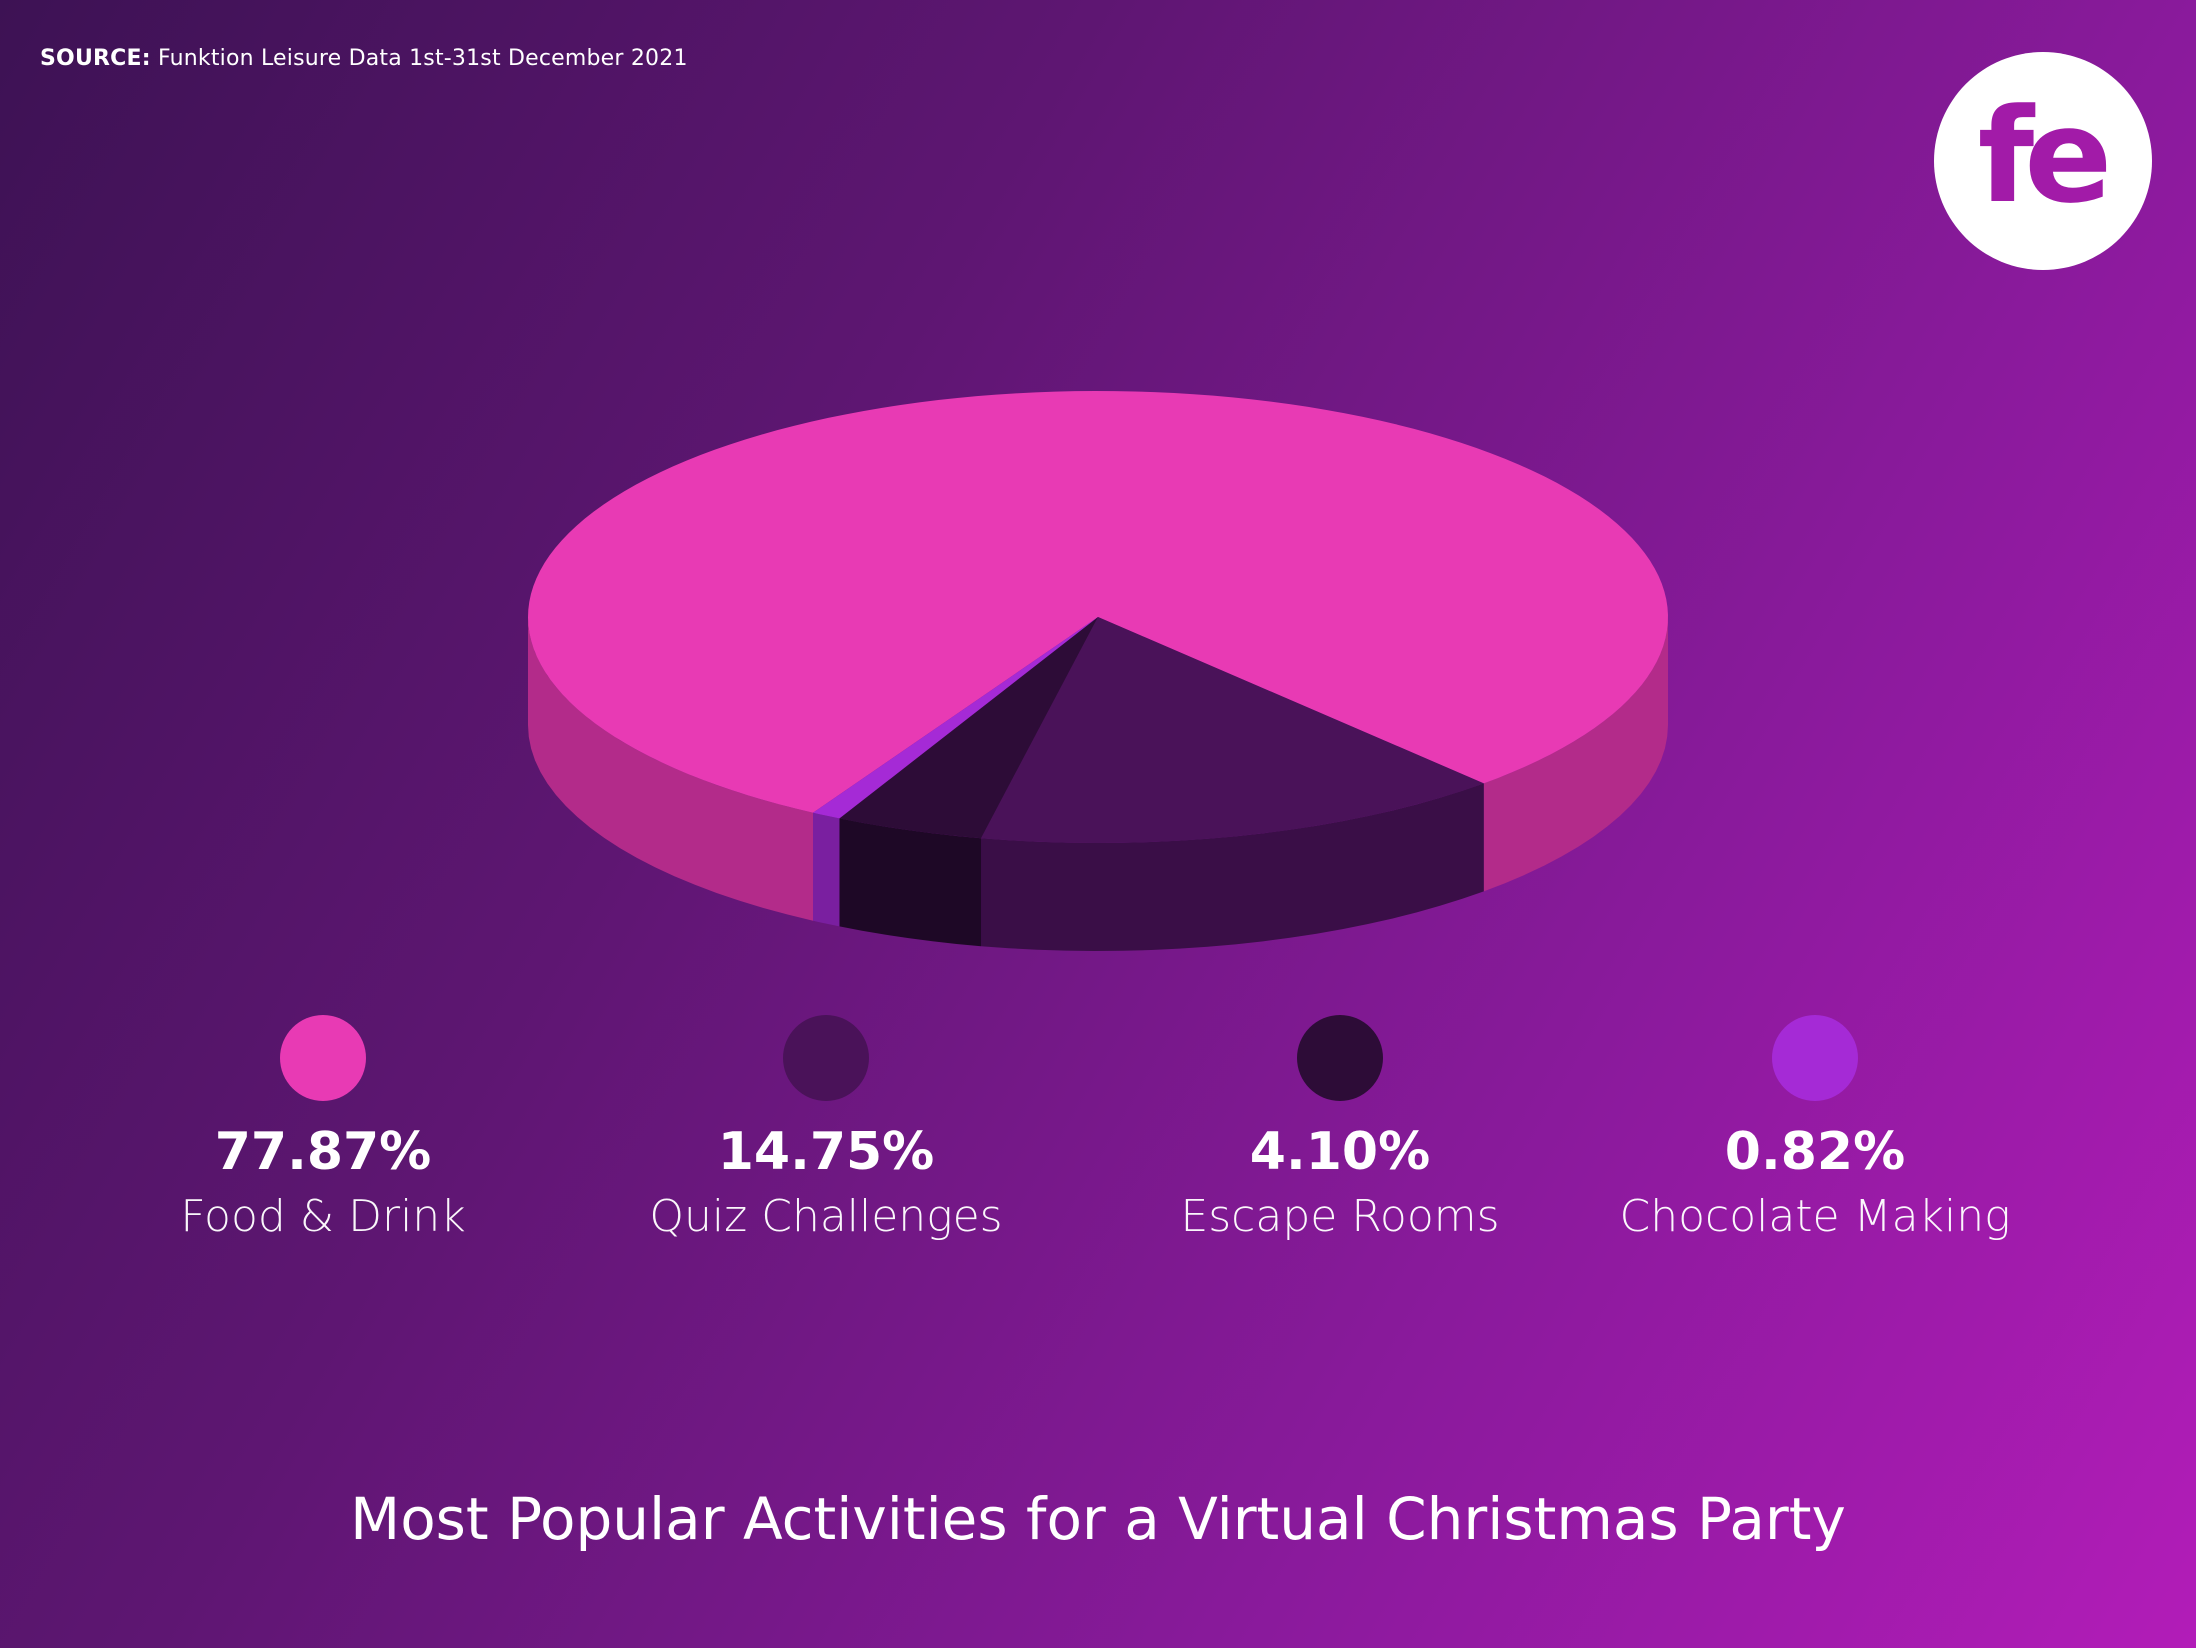 This screenshot has width=2196, height=1648. I want to click on legend-item-quiz-challenges: 14.75% Quiz Challenges, so click(826, 1129).